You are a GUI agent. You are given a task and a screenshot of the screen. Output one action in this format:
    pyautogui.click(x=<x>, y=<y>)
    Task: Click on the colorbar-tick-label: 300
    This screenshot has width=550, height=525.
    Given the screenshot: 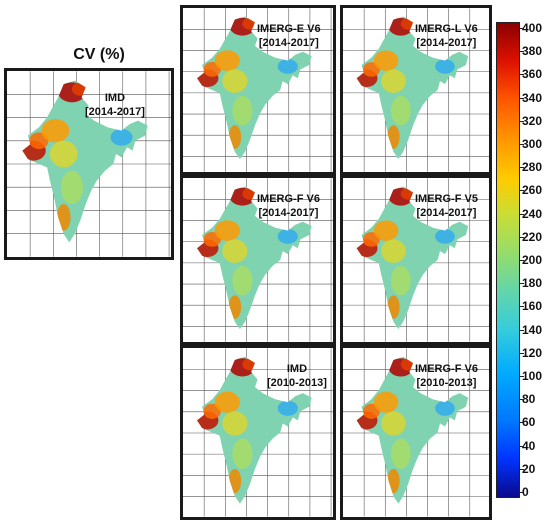 What is the action you would take?
    pyautogui.click(x=532, y=144)
    